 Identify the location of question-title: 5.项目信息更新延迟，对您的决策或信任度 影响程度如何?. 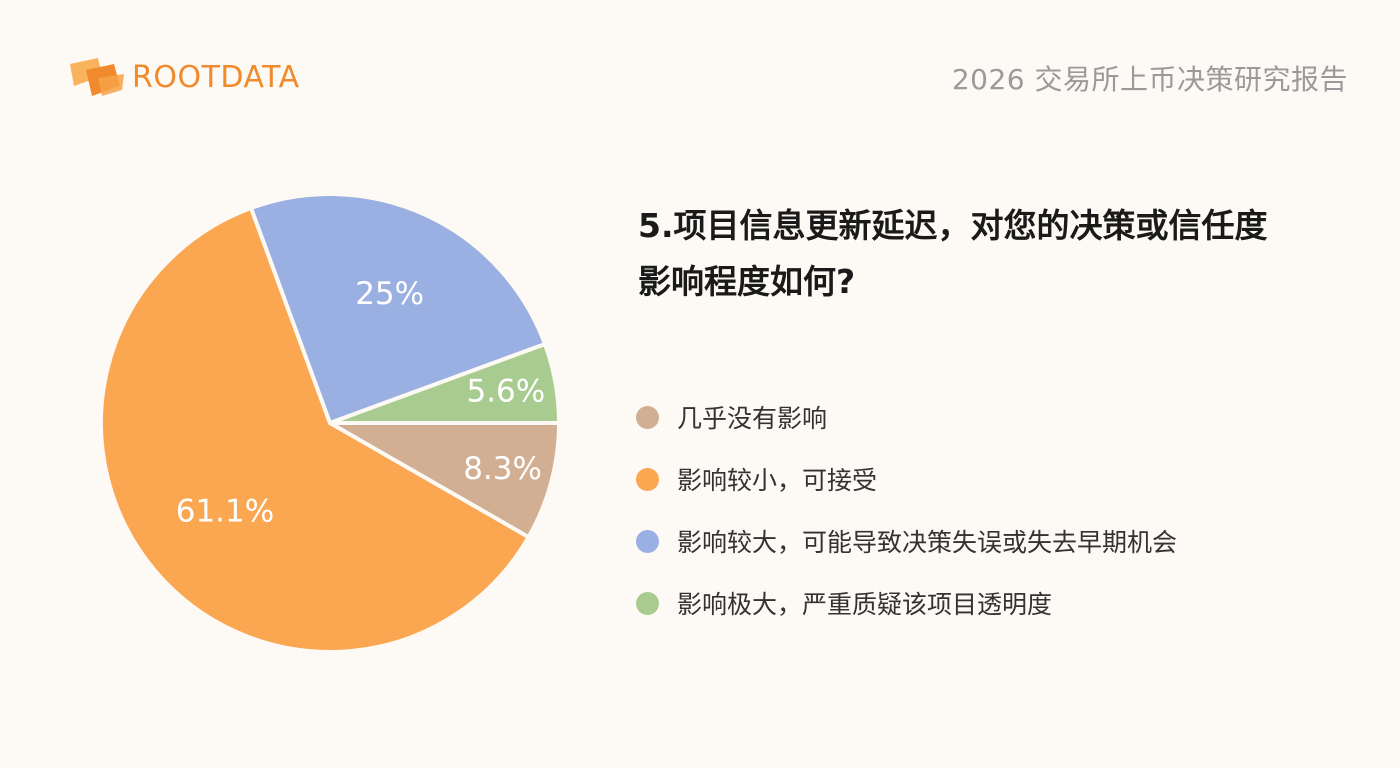
(988, 254).